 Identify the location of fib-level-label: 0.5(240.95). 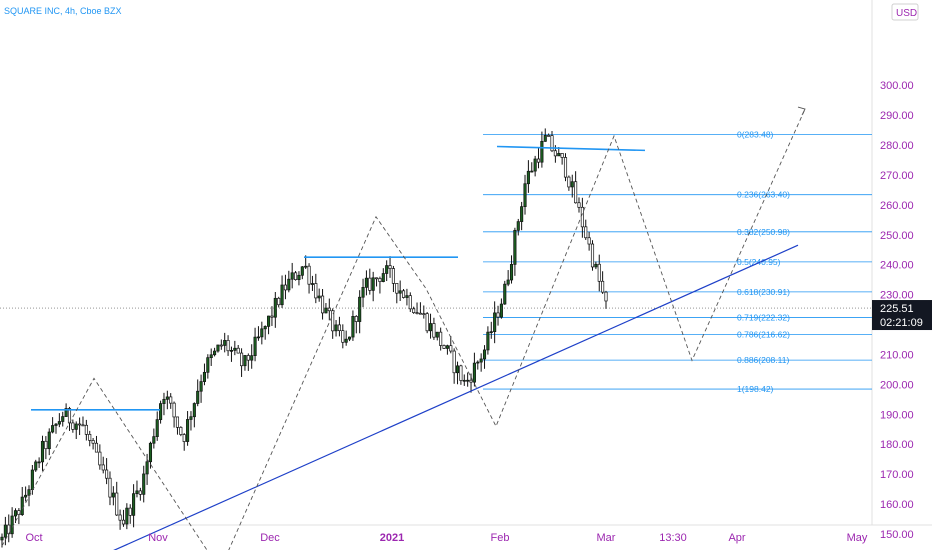
(759, 262).